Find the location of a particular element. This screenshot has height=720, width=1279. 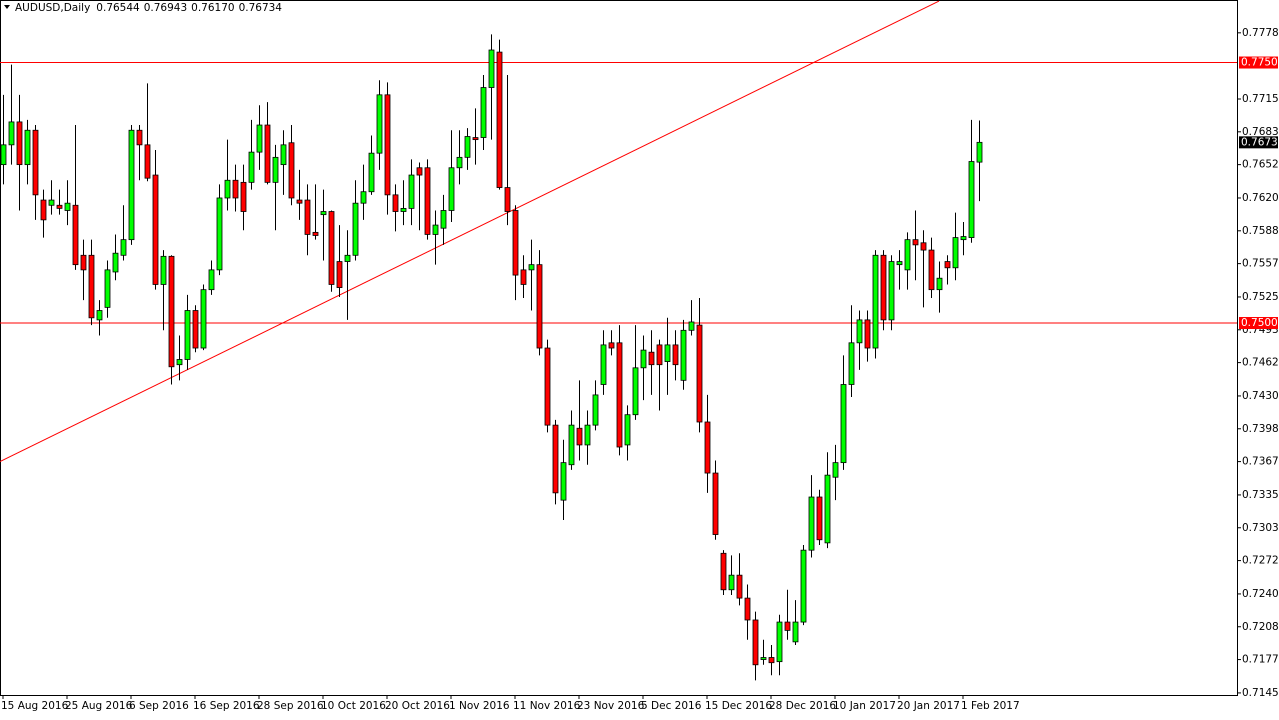

high-value: 0.76943 is located at coordinates (165, 8).